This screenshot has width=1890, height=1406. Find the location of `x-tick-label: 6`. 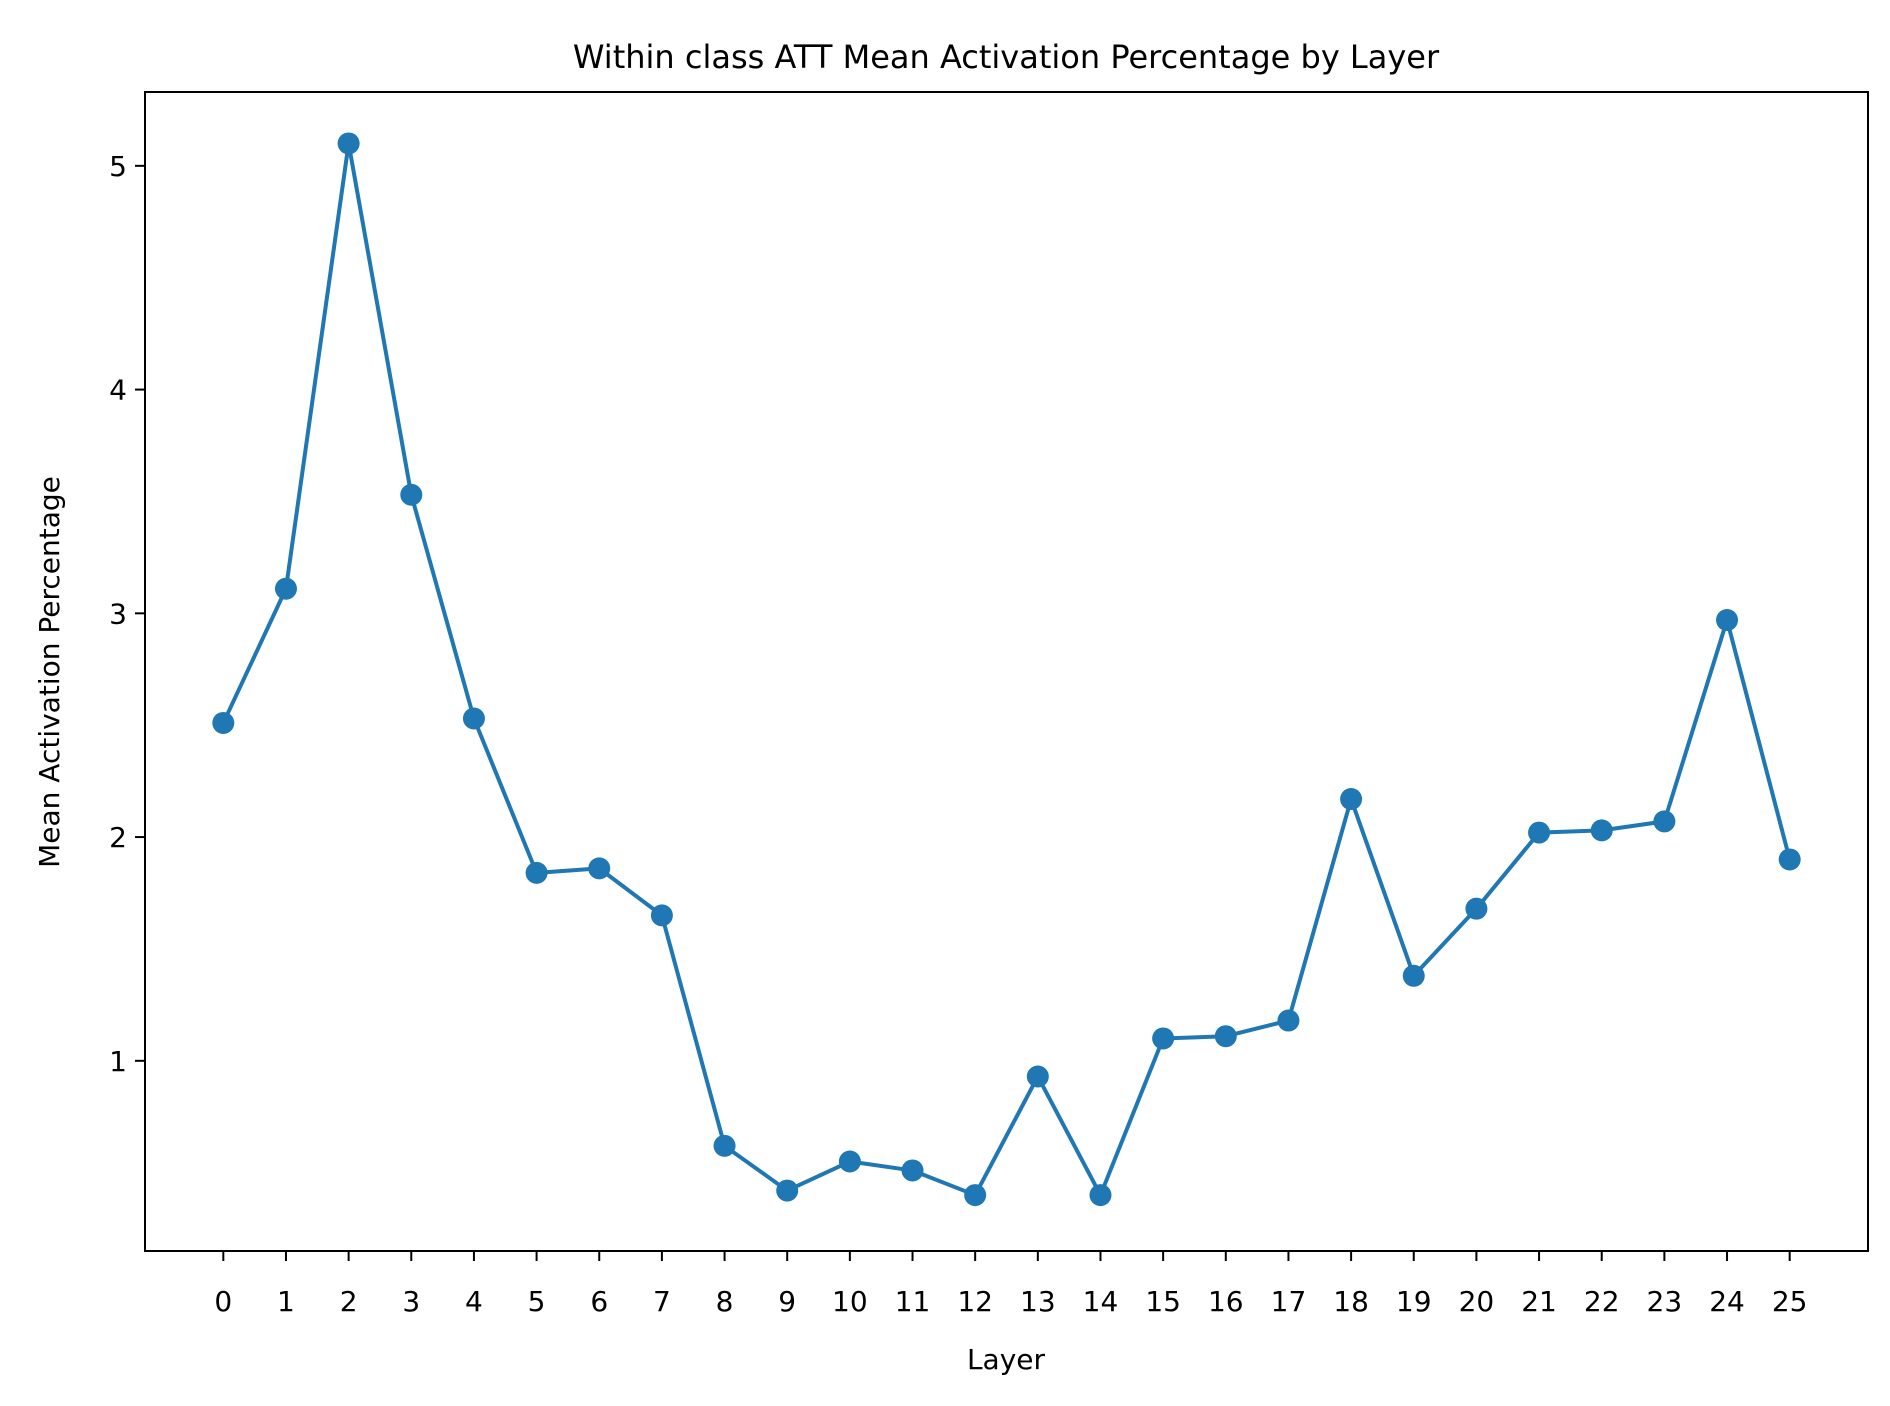

x-tick-label: 6 is located at coordinates (599, 1301).